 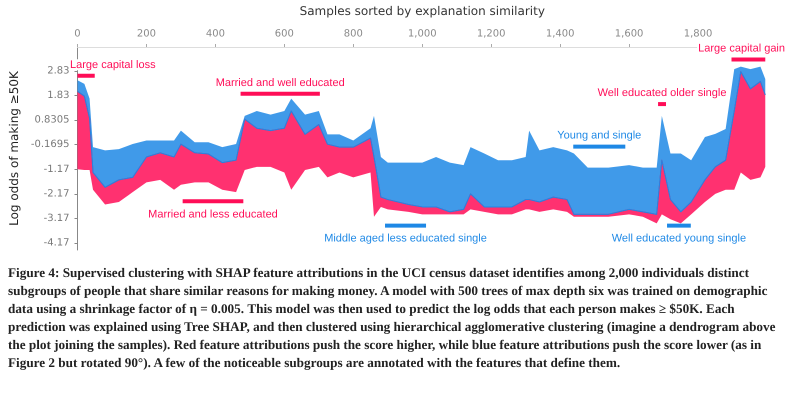 What do you see at coordinates (629, 34) in the screenshot?
I see `x-tick-label: 1,600` at bounding box center [629, 34].